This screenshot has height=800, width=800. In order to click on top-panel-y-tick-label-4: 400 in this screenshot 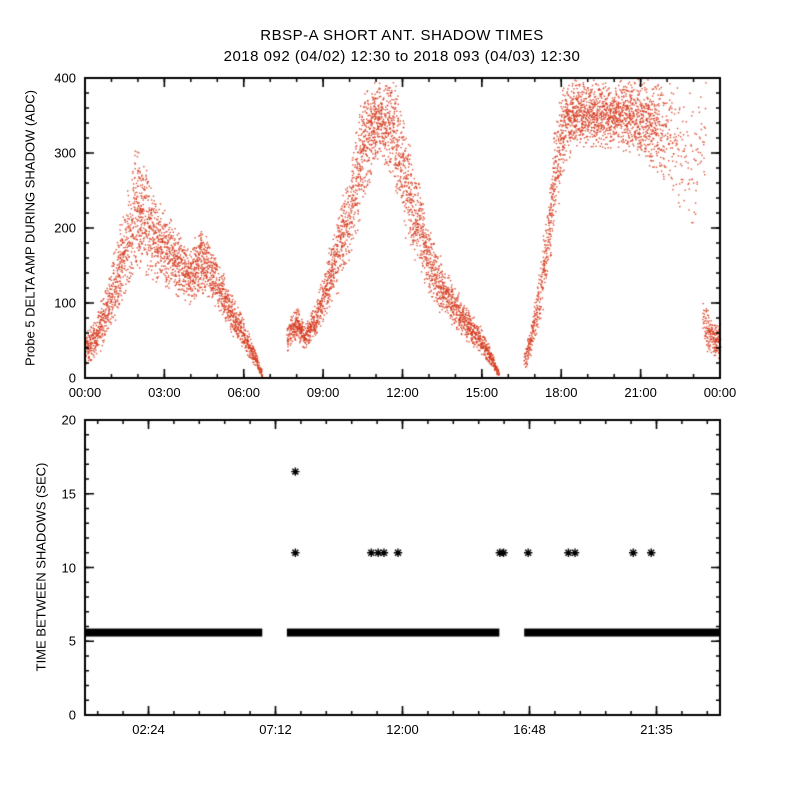, I will do `click(65, 78)`.